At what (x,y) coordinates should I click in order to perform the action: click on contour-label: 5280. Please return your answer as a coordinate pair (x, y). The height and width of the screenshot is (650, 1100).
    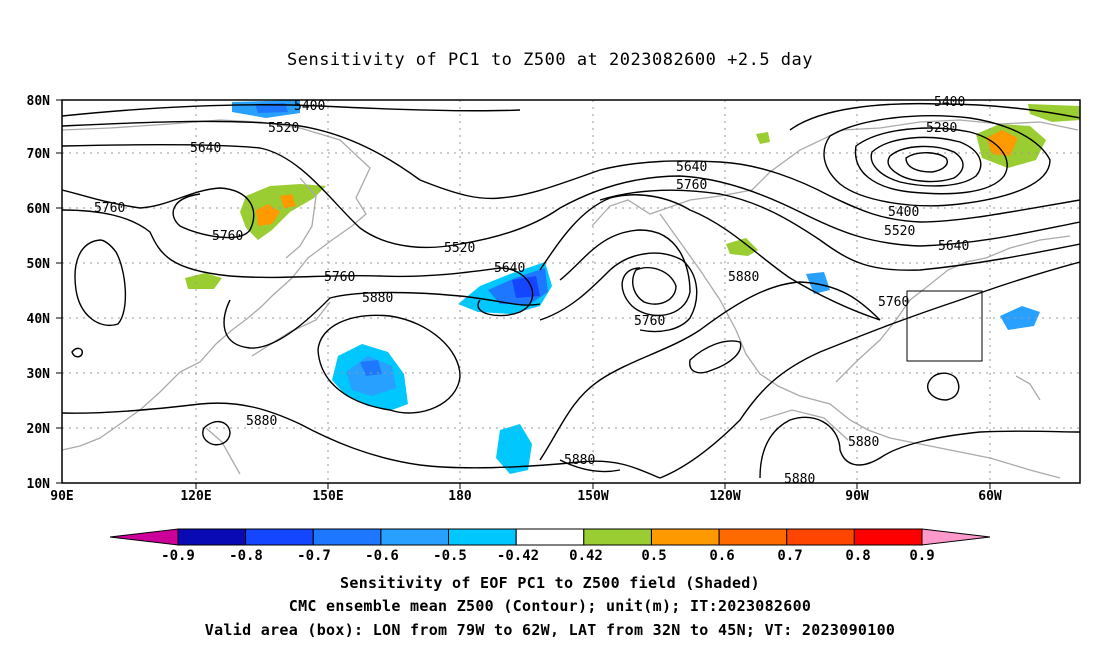
    Looking at the image, I should click on (941, 128).